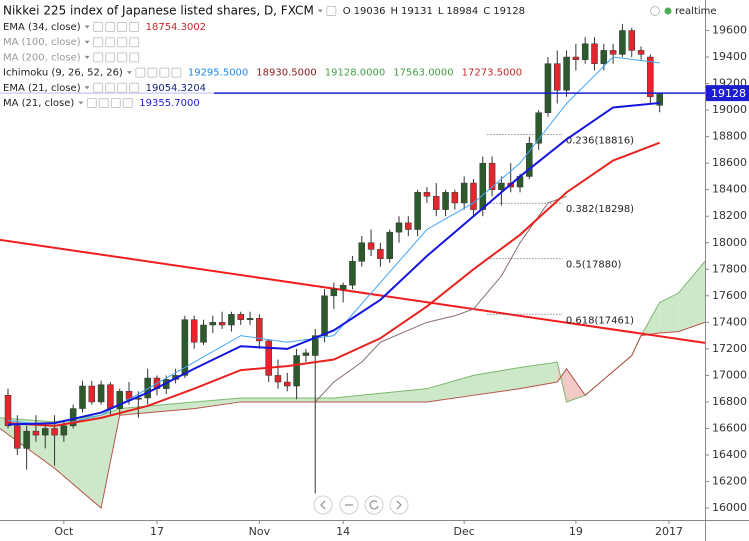 Image resolution: width=749 pixels, height=541 pixels. I want to click on status-indicator: realtime, so click(683, 11).